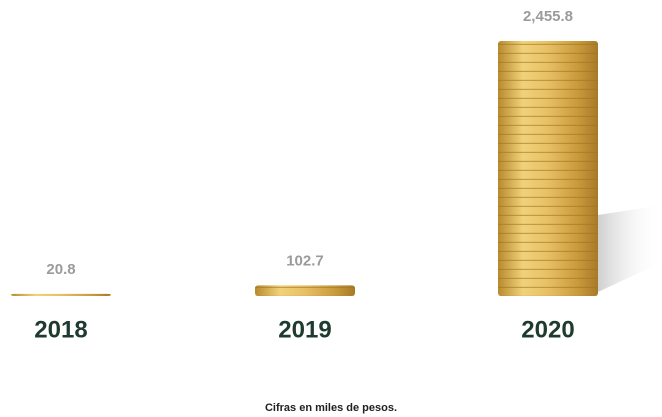 The image size is (662, 417). Describe the element at coordinates (304, 329) in the screenshot. I see `x-tick-label: 2019` at that location.